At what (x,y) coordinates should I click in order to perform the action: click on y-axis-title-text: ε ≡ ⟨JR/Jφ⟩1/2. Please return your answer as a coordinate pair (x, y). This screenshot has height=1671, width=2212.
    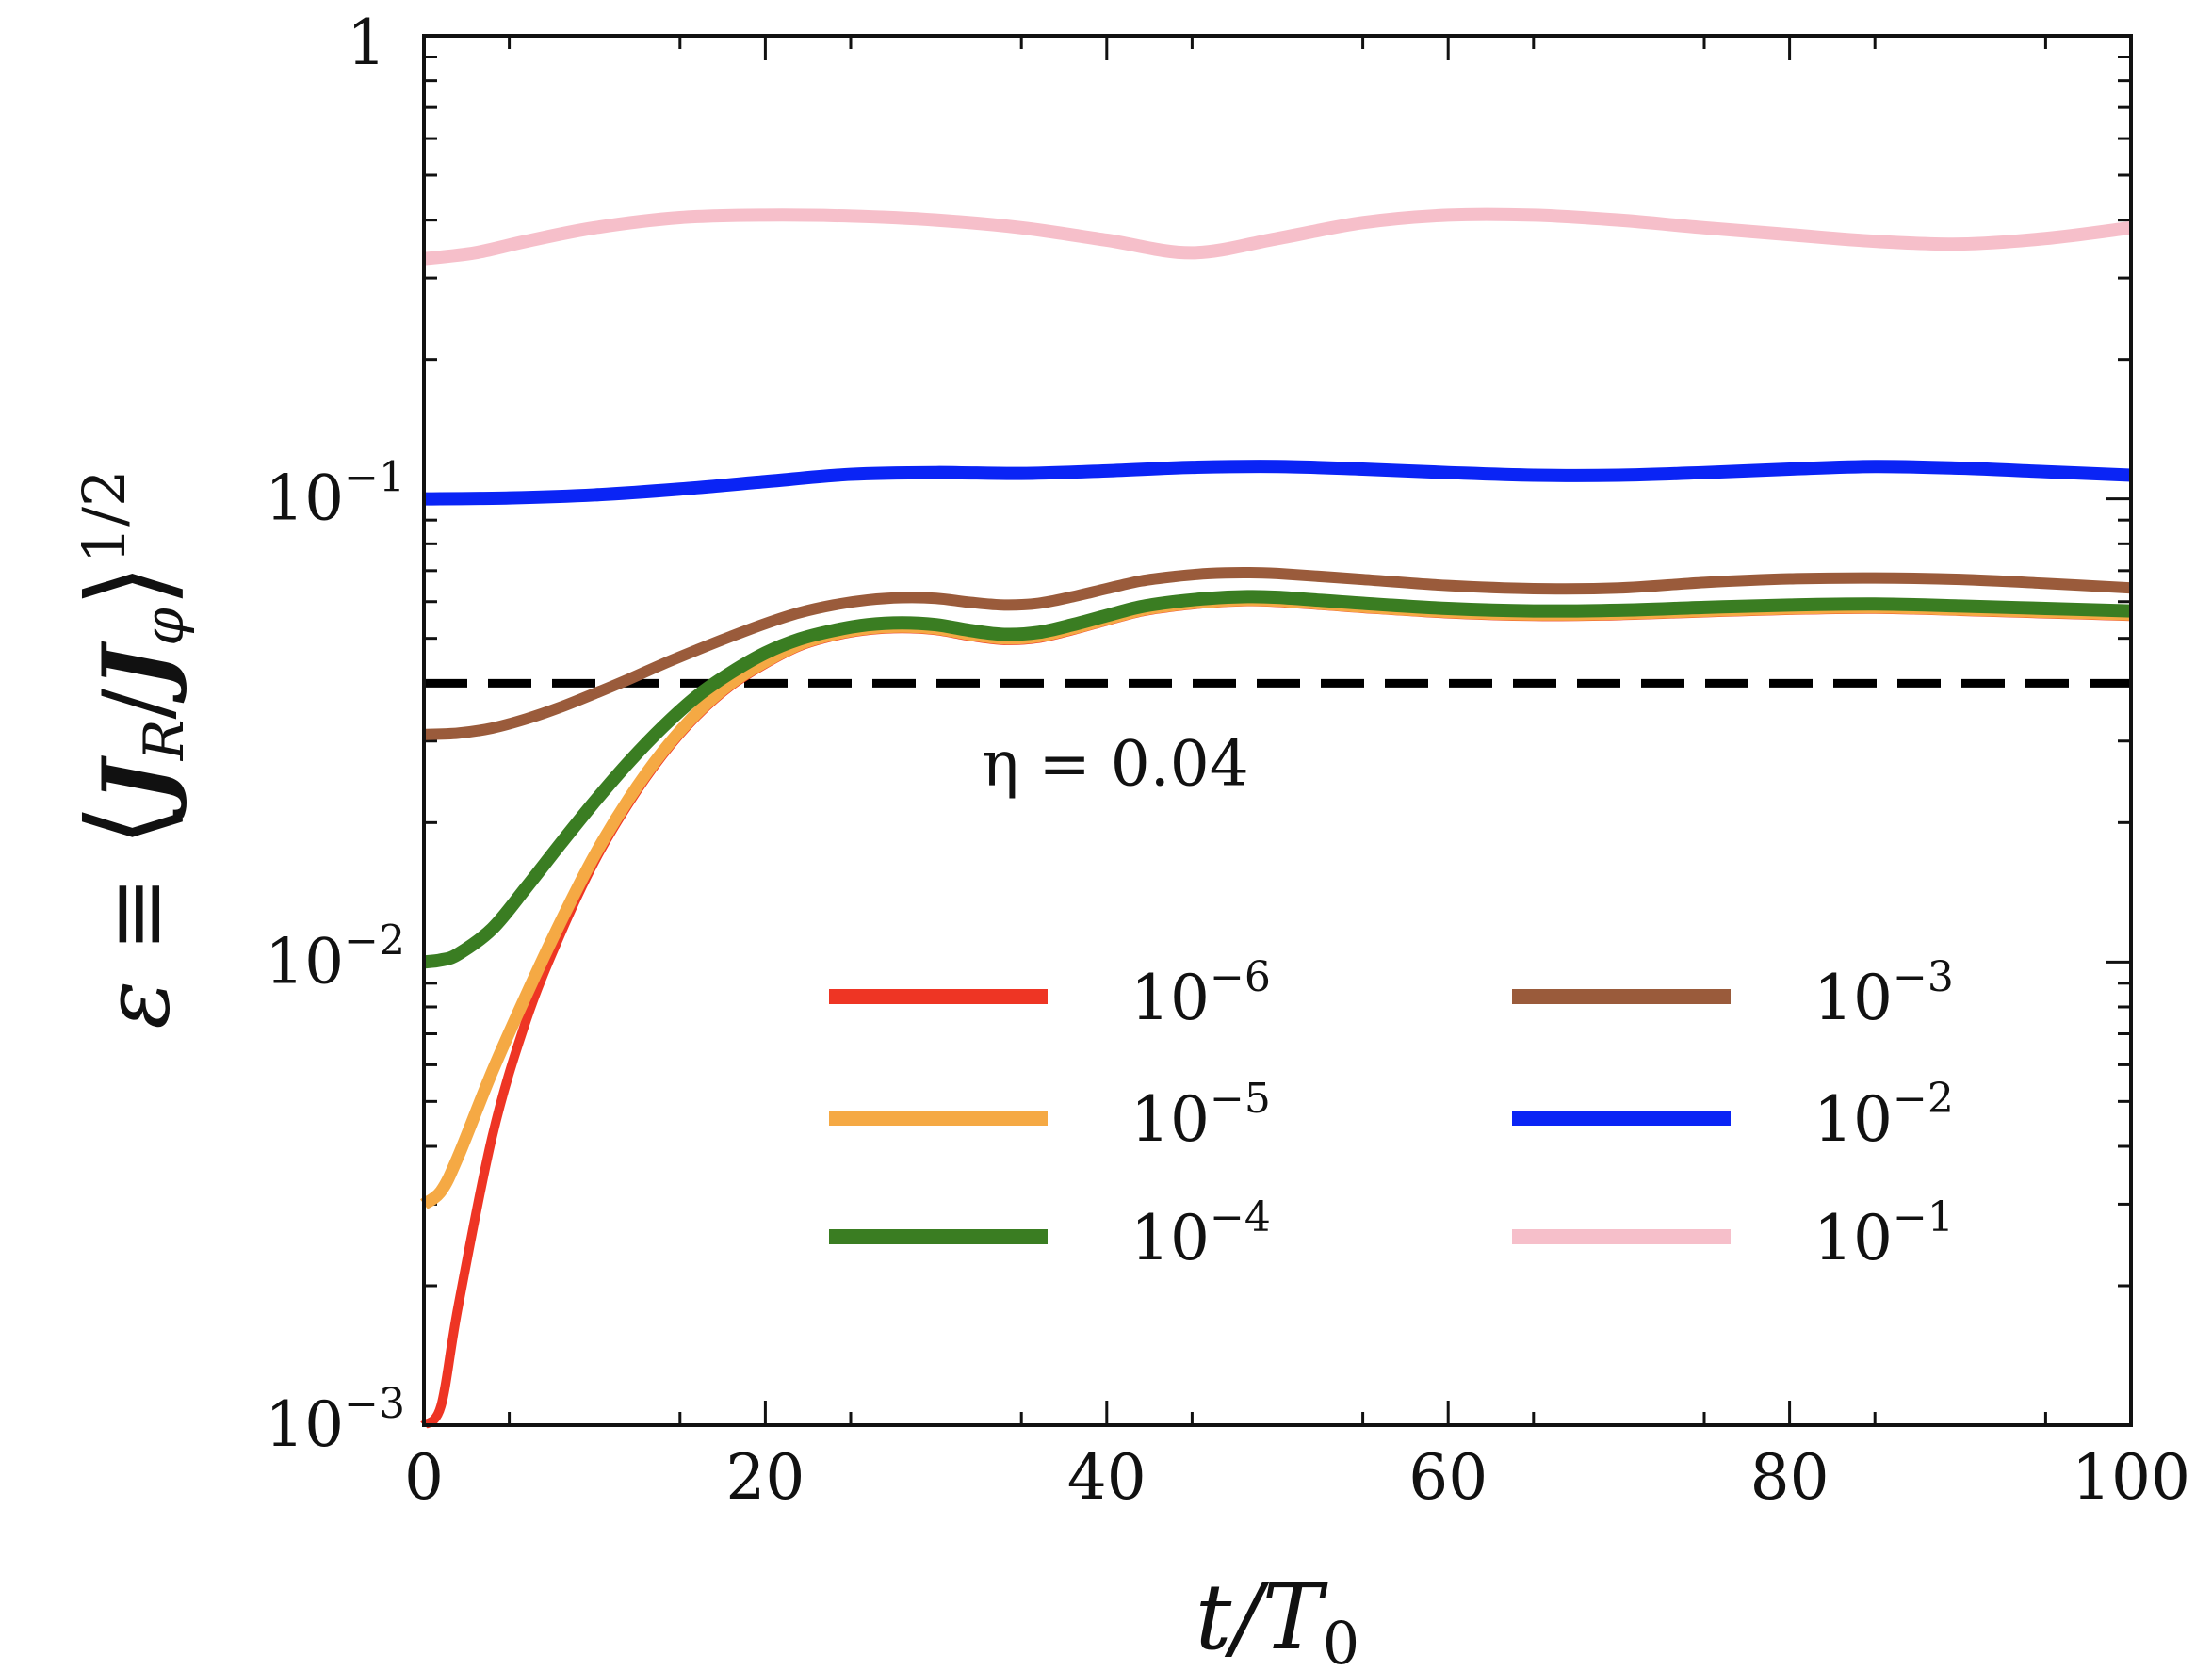
    Looking at the image, I should click on (130, 750).